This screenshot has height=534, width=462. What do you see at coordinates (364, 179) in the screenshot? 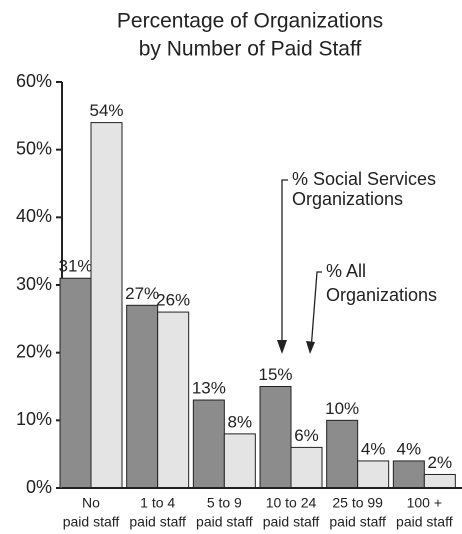
I see `legend-label: % Social Services` at bounding box center [364, 179].